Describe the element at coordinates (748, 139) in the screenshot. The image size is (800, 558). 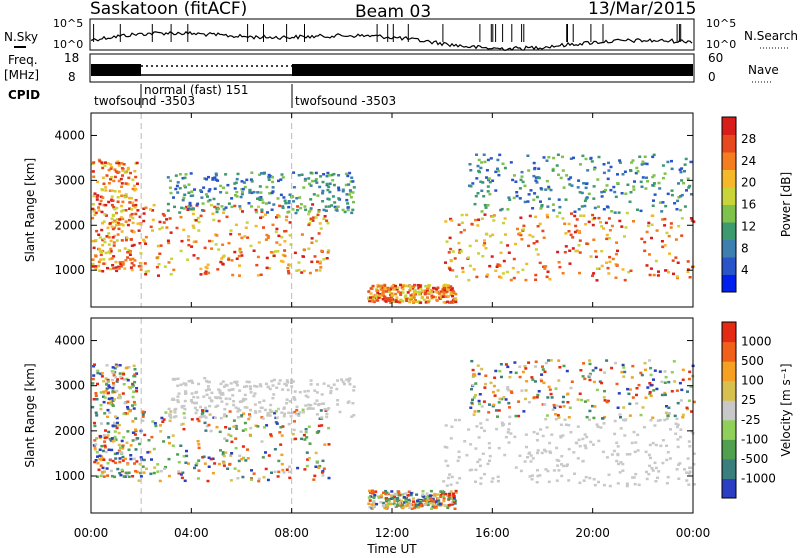
I see `colorbar-tick-label: 28` at that location.